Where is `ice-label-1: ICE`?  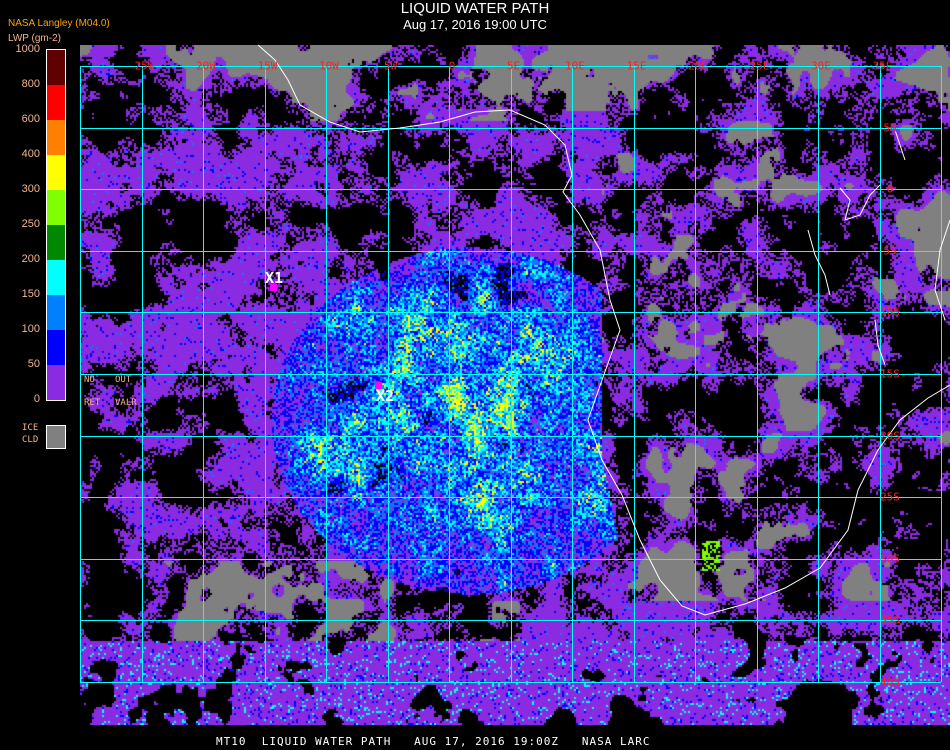
ice-label-1: ICE is located at coordinates (30, 428).